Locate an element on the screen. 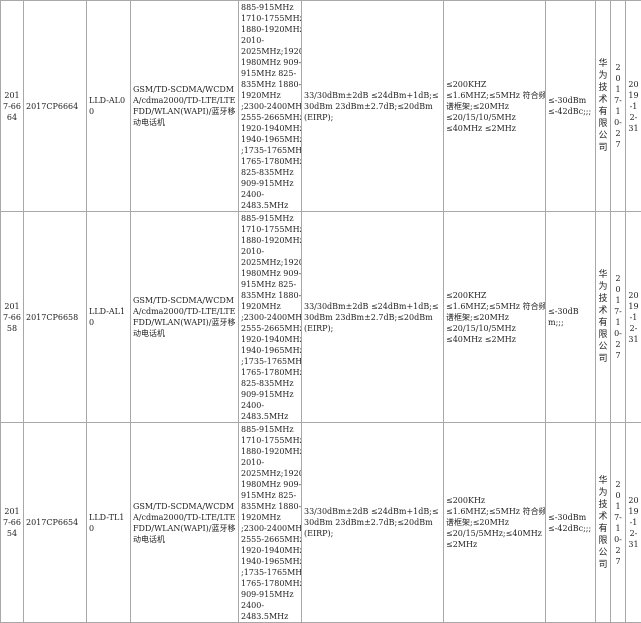  spurious-emission: ≤-30dBm;;; is located at coordinates (563, 317).